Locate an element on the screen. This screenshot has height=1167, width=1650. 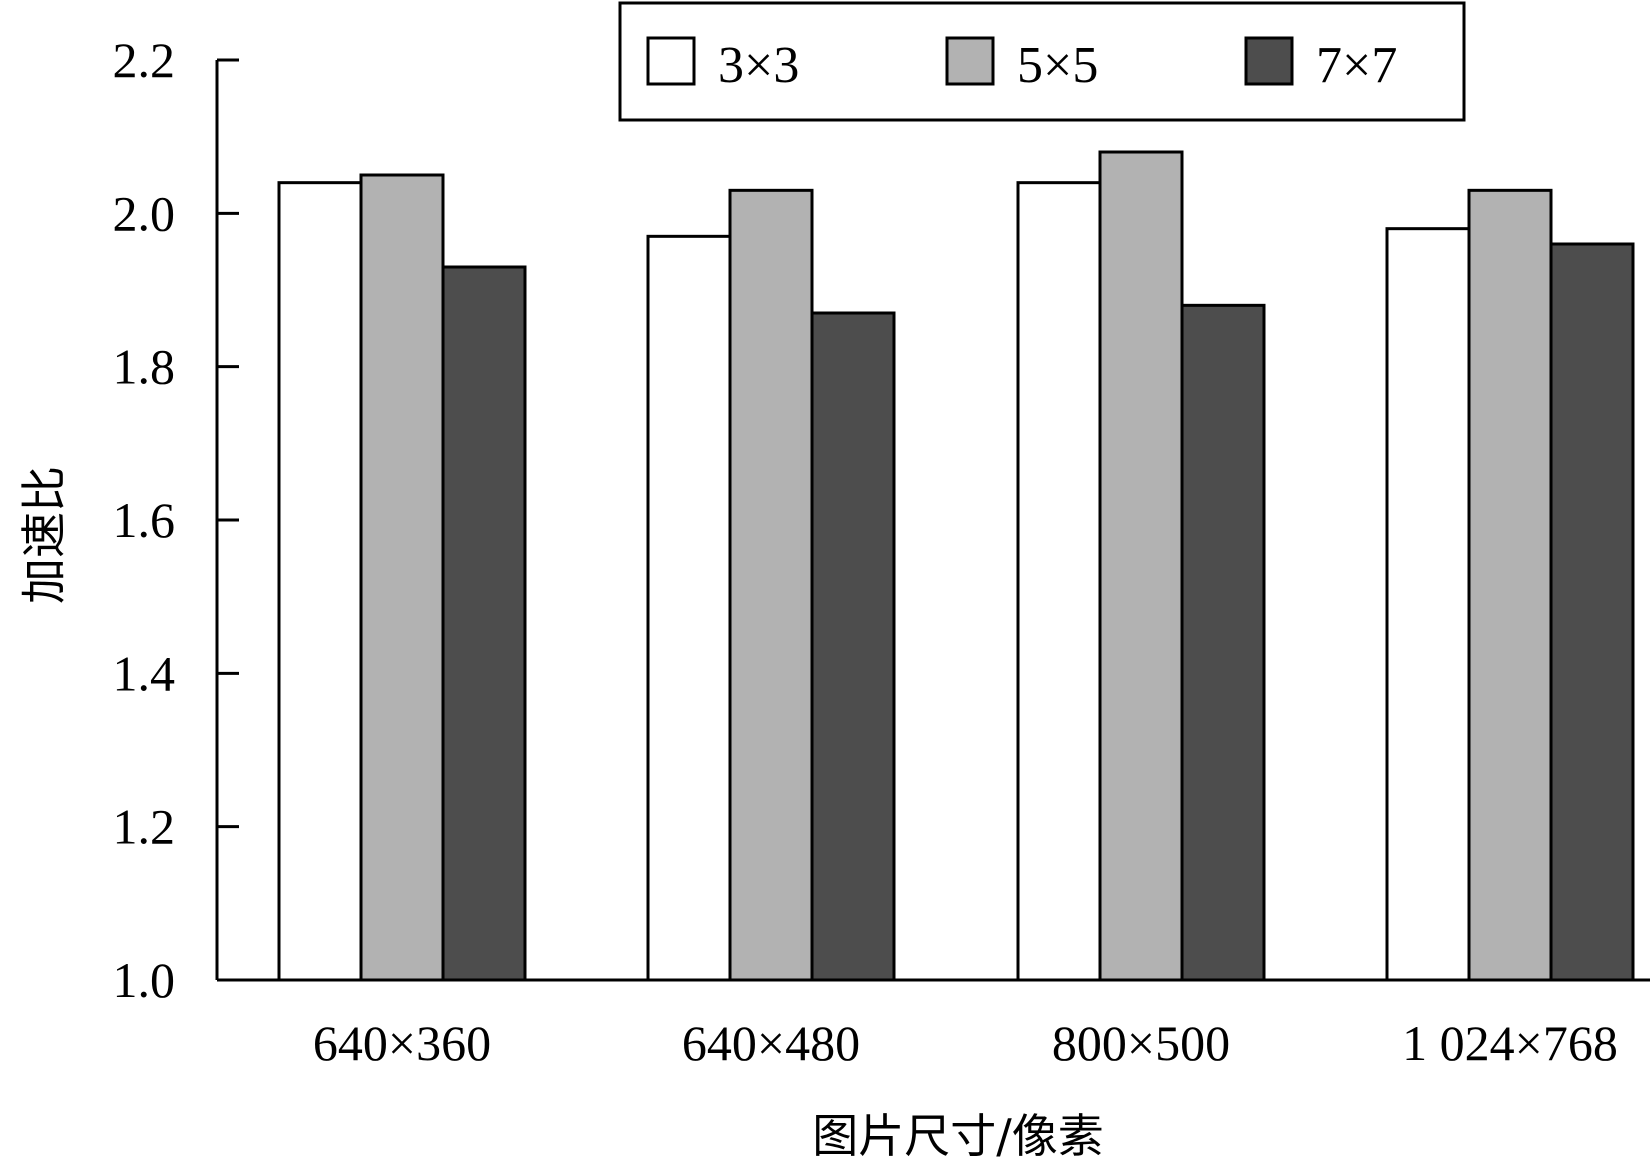
y-axis-title: 加速比 is located at coordinates (44, 535).